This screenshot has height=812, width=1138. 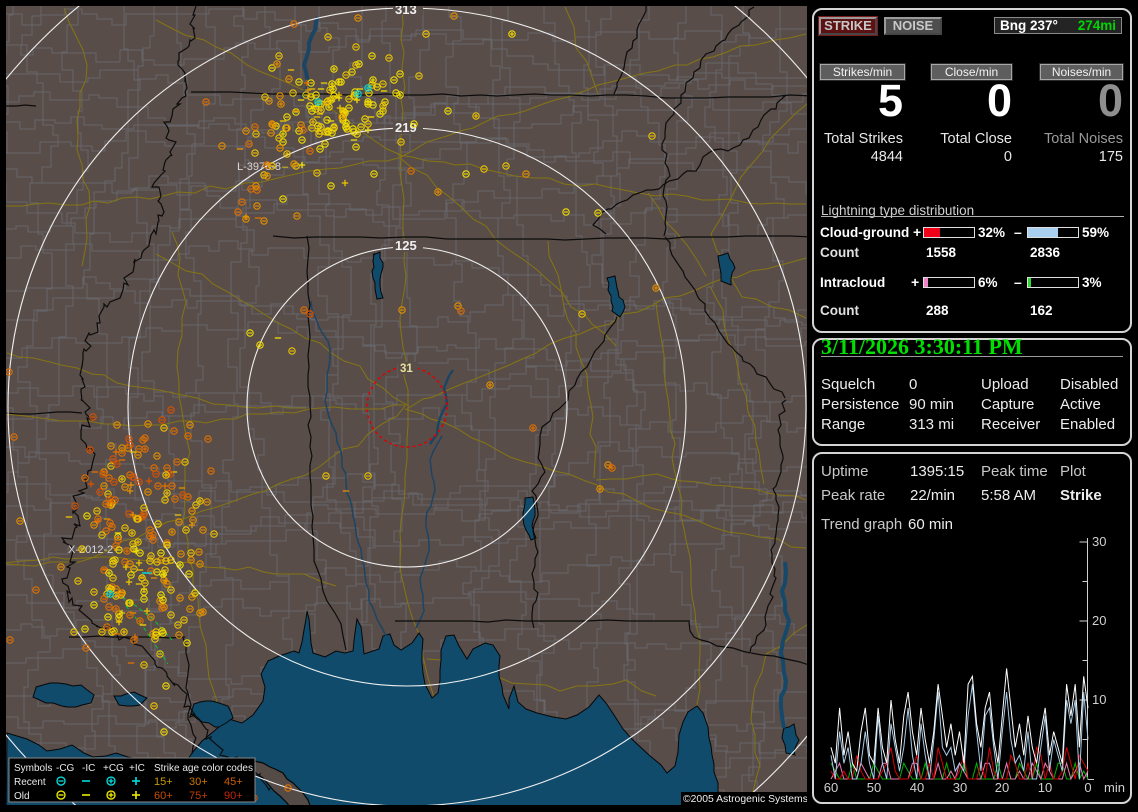 I want to click on svg-text: 15+, so click(x=163, y=782).